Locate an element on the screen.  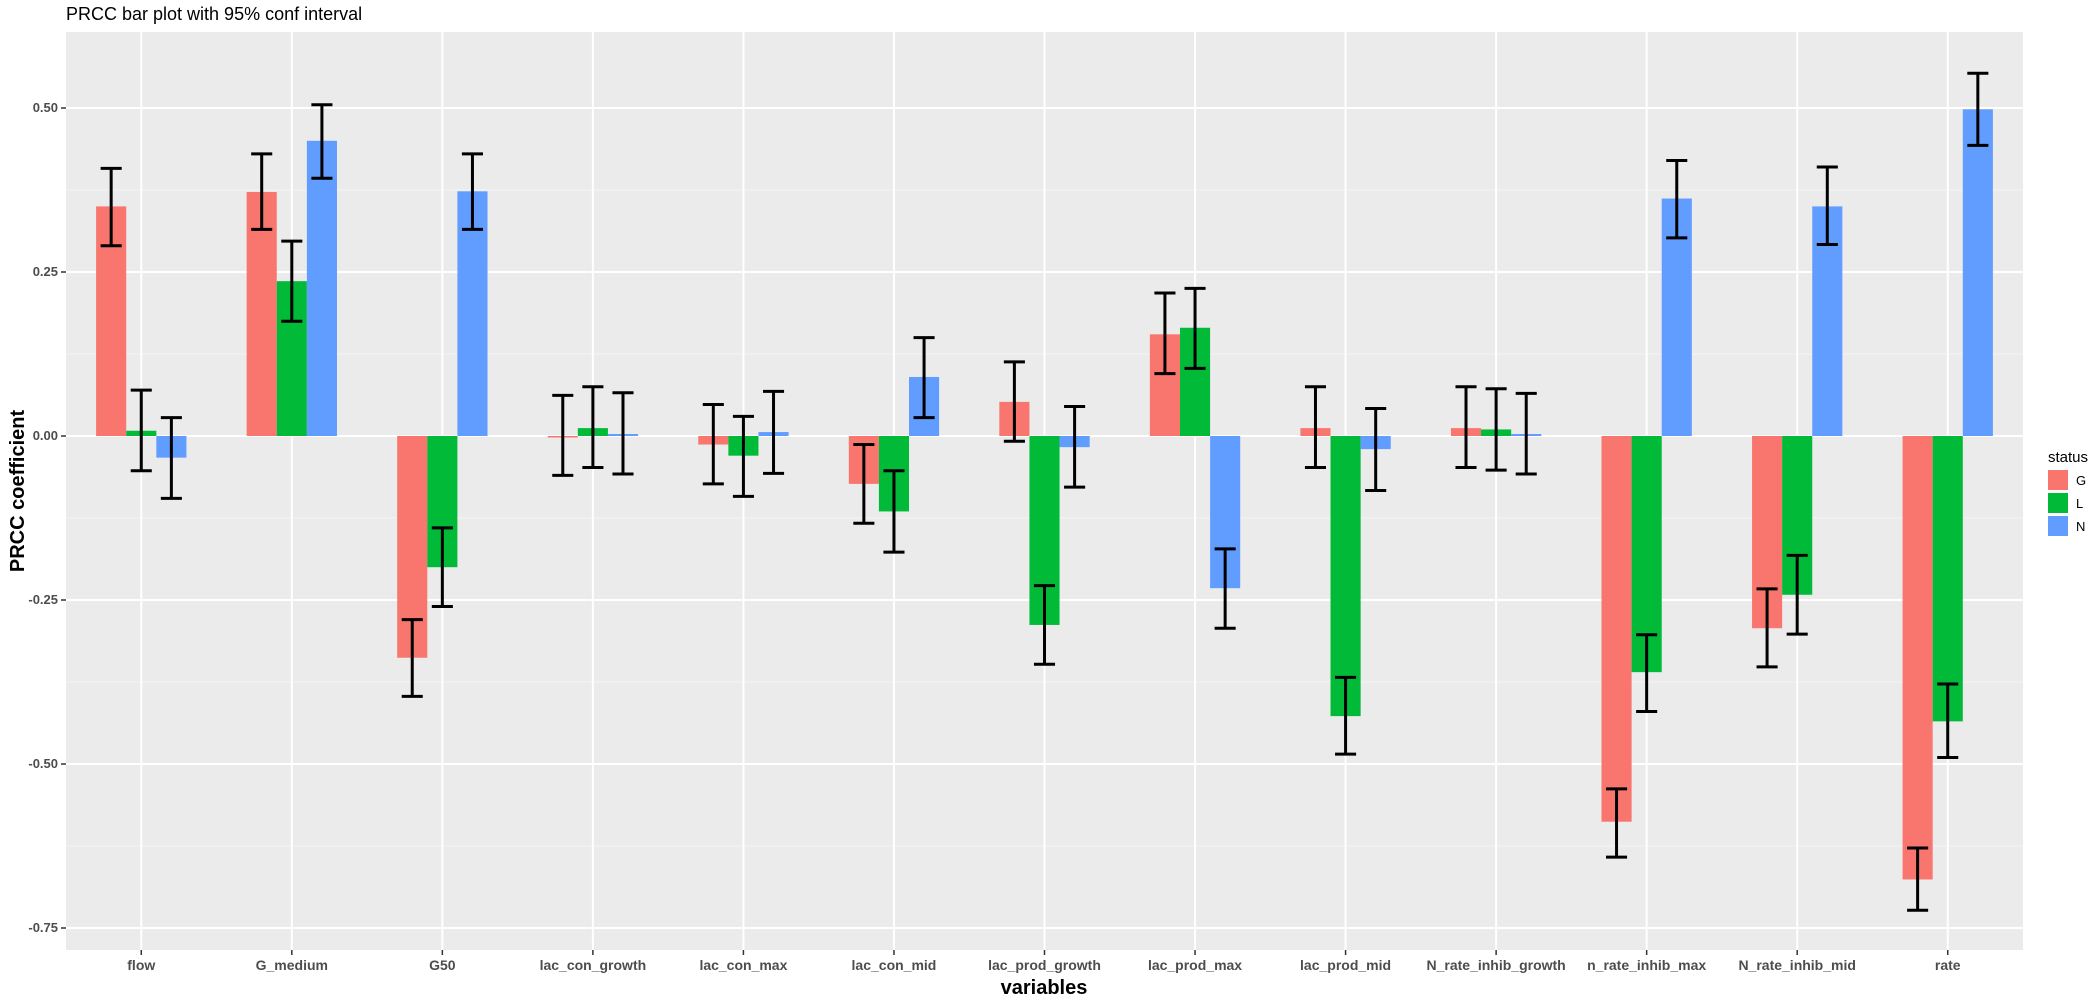
legend-swatch-g is located at coordinates (2058, 480).